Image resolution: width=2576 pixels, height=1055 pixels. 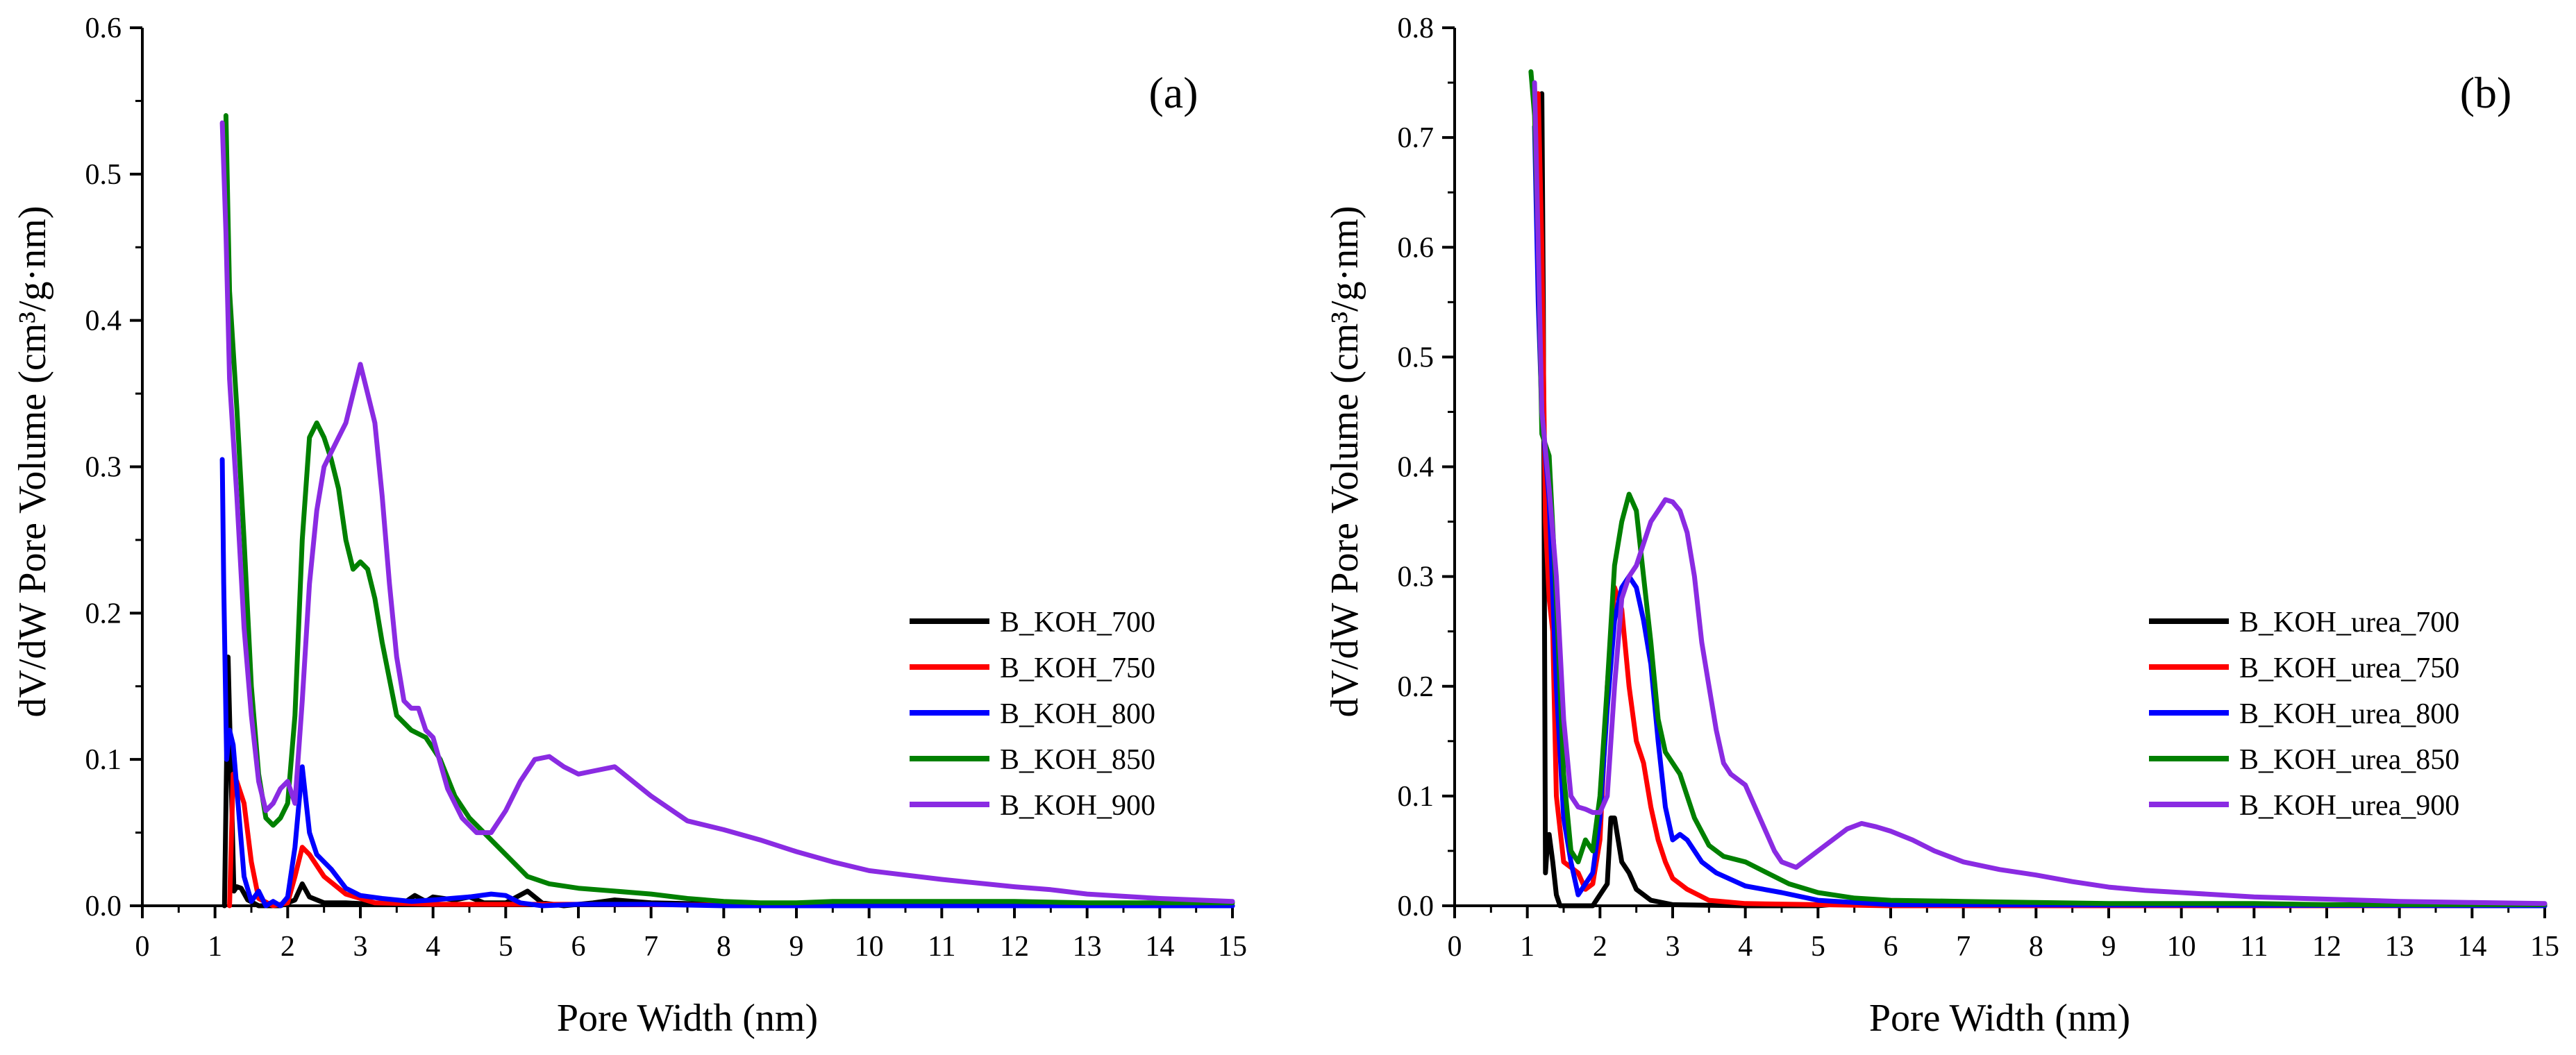 I want to click on y-tick-label: 0.8, so click(x=1416, y=28).